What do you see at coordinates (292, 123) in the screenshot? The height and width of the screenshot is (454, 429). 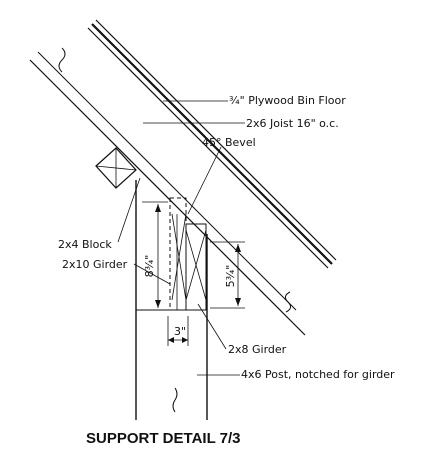 I see `label-joist: 2x6 Joist 16" o.c.` at bounding box center [292, 123].